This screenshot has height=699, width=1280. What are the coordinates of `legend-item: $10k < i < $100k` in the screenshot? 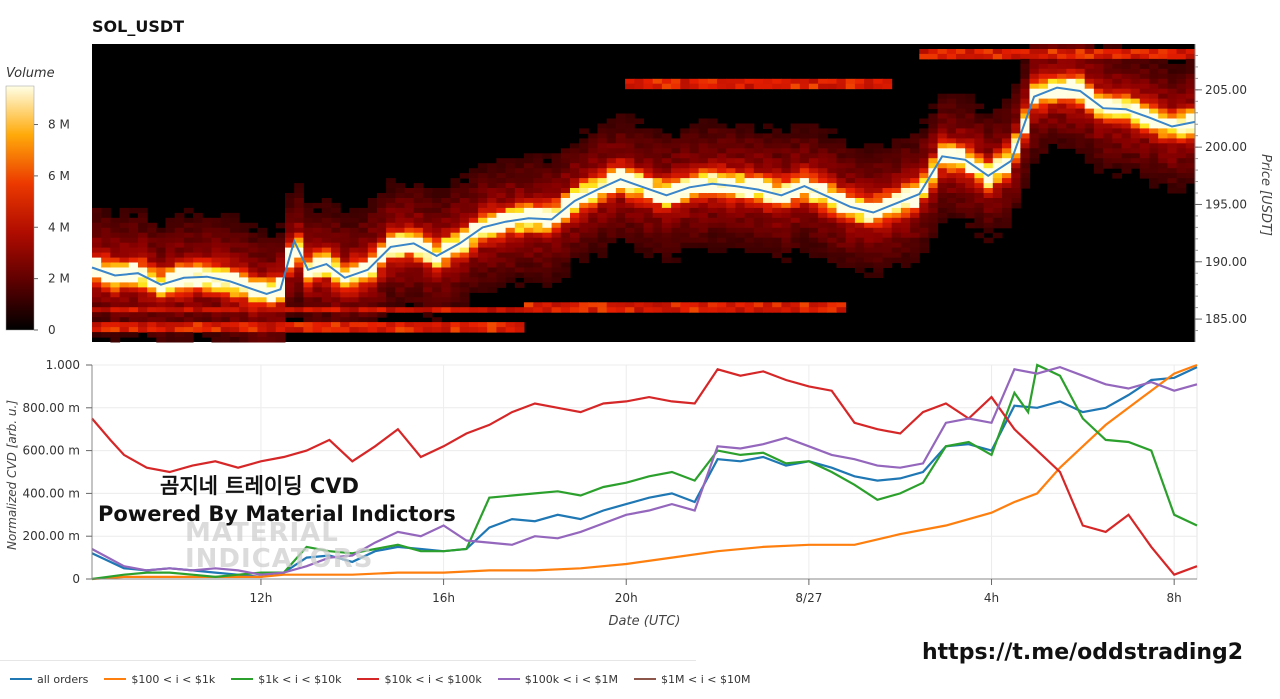 It's located at (419, 679).